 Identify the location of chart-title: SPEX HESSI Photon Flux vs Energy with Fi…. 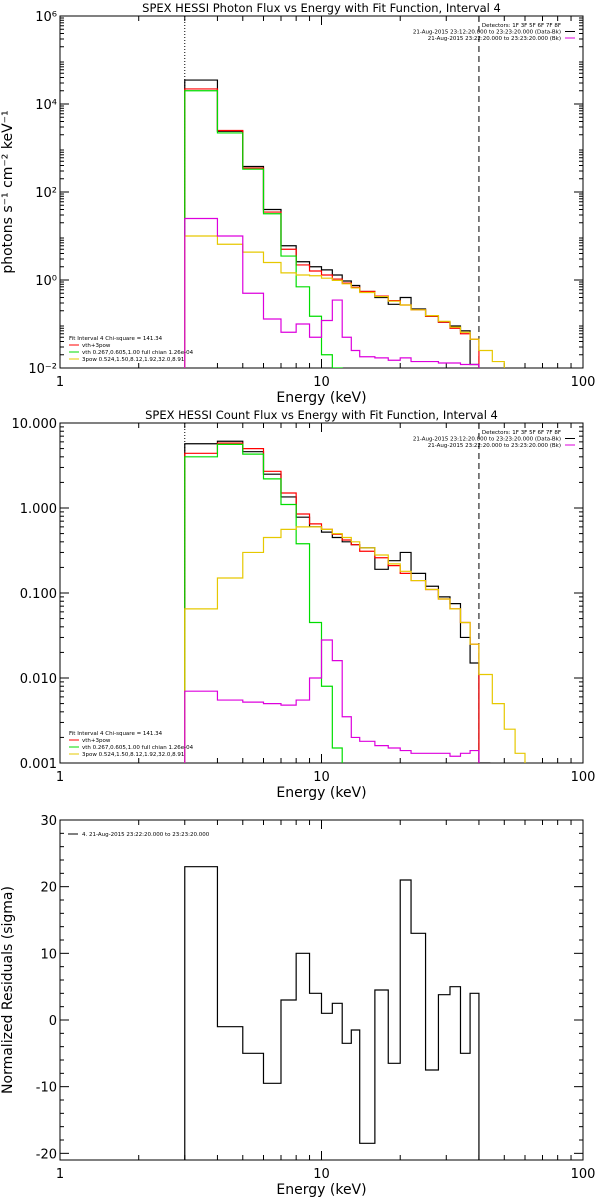
(321, 8).